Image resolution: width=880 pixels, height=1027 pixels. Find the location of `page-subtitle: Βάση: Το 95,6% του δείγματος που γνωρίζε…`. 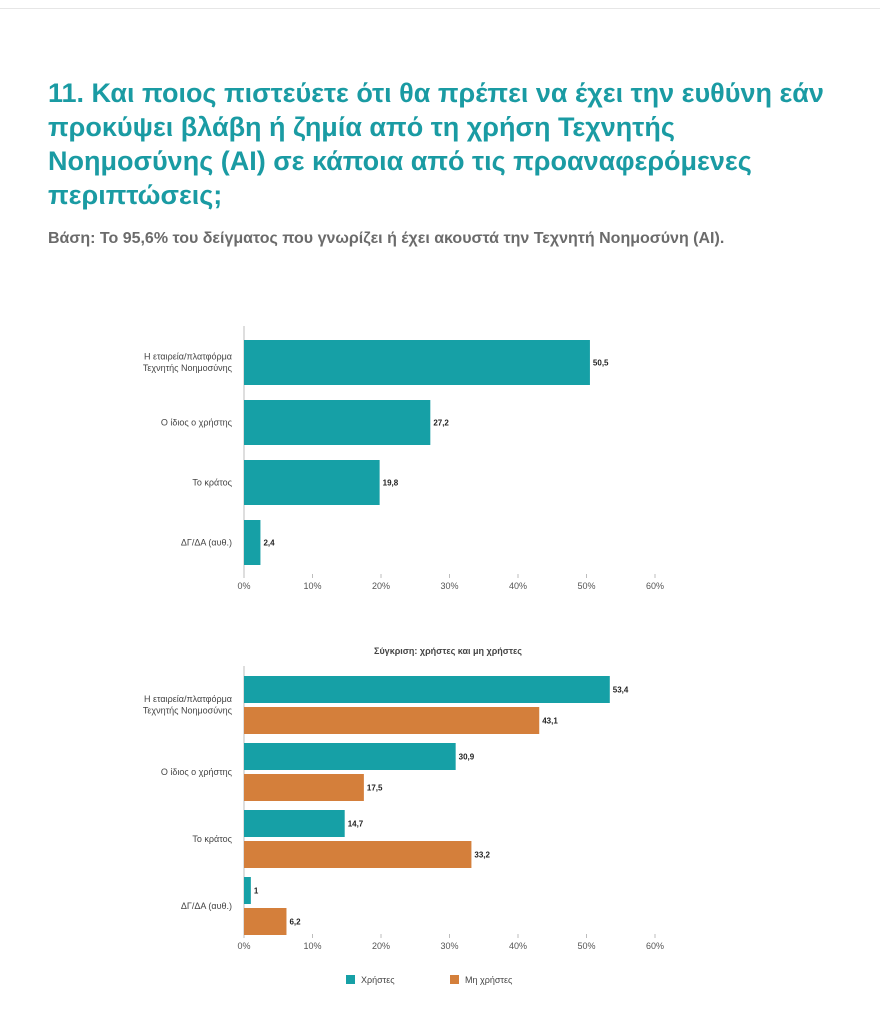

page-subtitle: Βάση: Το 95,6% του δείγματος που γνωρίζε… is located at coordinates (386, 238).